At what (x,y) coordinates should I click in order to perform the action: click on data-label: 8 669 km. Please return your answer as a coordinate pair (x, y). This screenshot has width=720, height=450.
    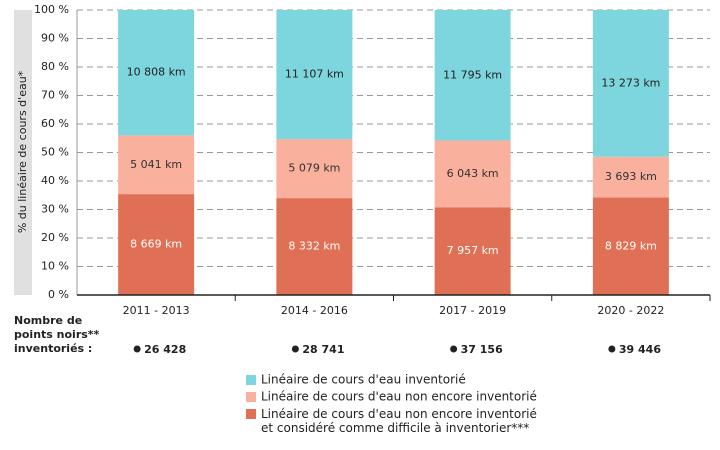
    Looking at the image, I should click on (156, 244).